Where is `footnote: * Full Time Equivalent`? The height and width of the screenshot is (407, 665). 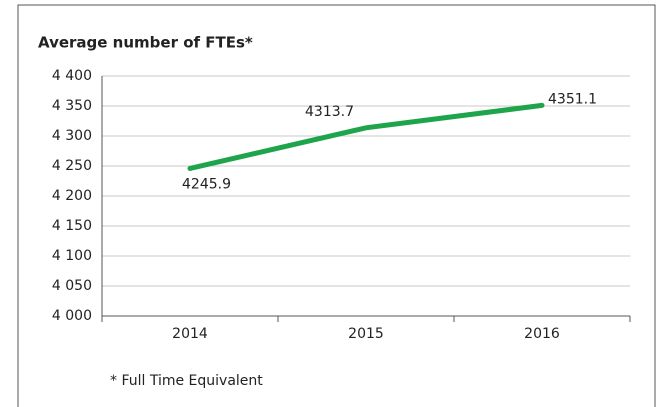
footnote: * Full Time Equivalent is located at coordinates (186, 381).